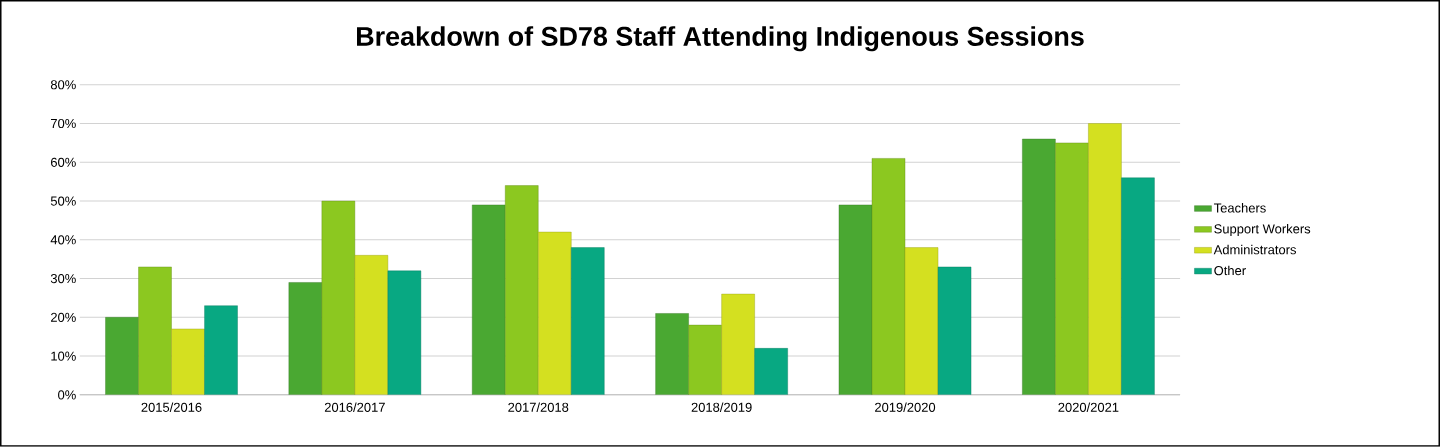 This screenshot has height=447, width=1440. What do you see at coordinates (1088, 407) in the screenshot?
I see `x-tick-label: 2020/2021` at bounding box center [1088, 407].